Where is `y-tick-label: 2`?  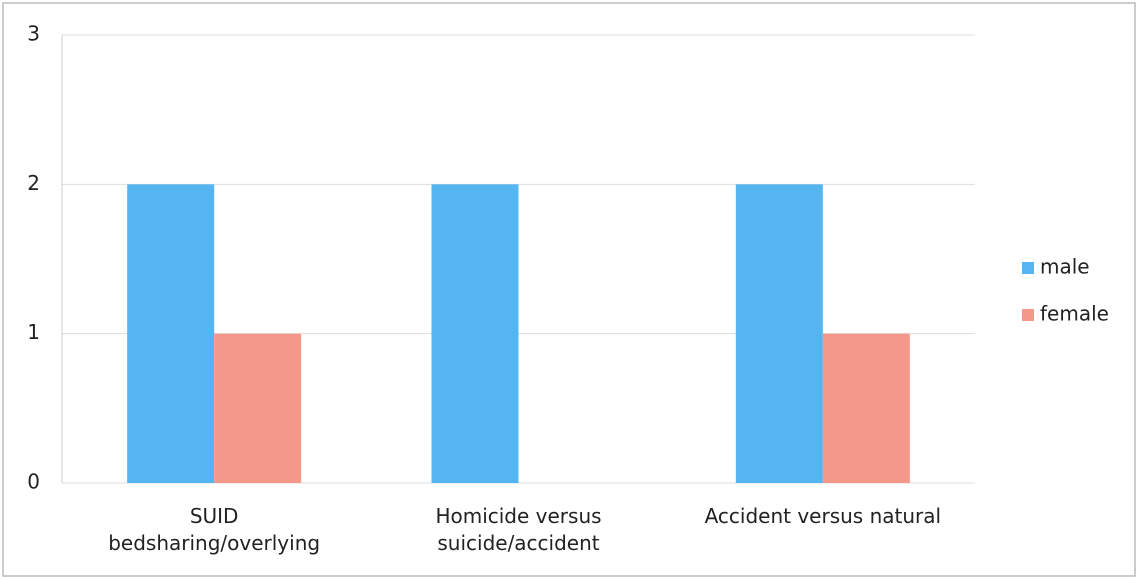
y-tick-label: 2 is located at coordinates (33, 183).